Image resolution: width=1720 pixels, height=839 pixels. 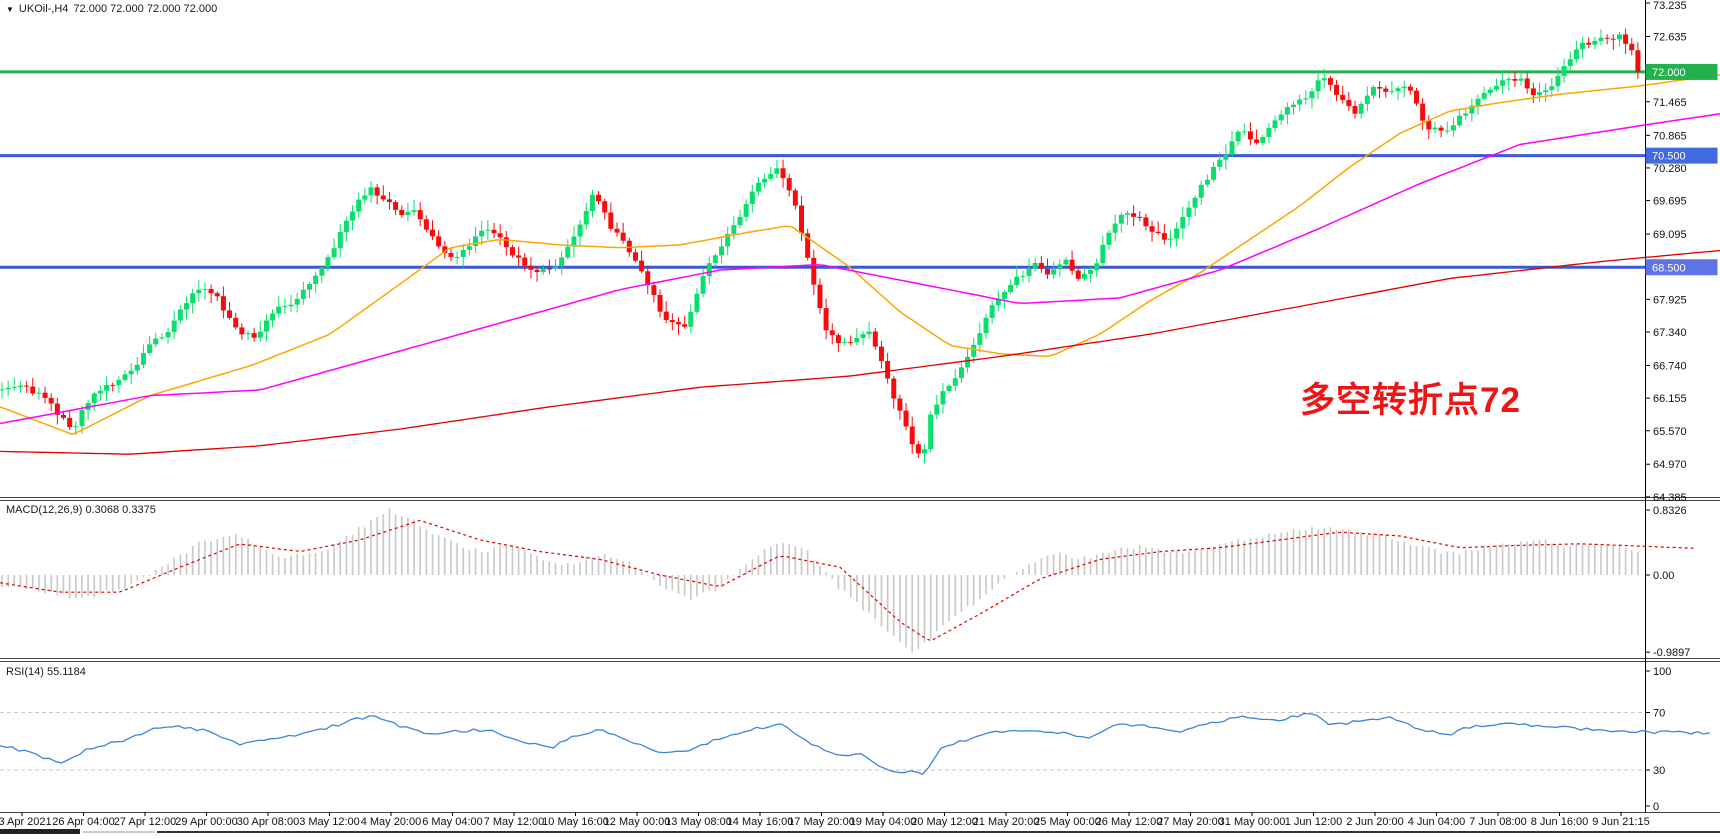 What do you see at coordinates (1670, 366) in the screenshot?
I see `svg-text: 66.740` at bounding box center [1670, 366].